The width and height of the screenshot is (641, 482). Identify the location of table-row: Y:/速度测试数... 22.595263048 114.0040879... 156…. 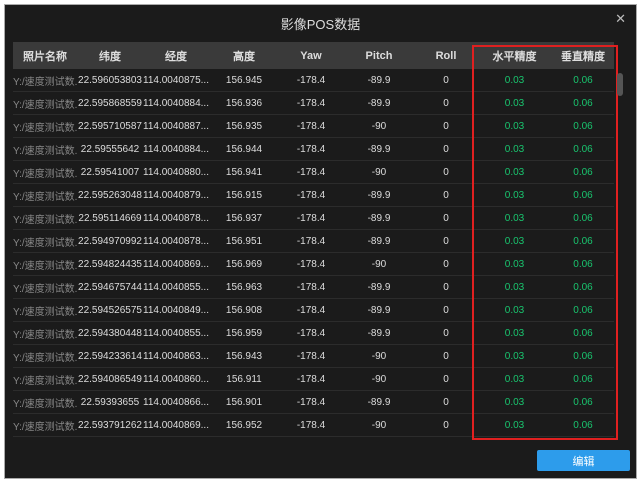
(313, 195).